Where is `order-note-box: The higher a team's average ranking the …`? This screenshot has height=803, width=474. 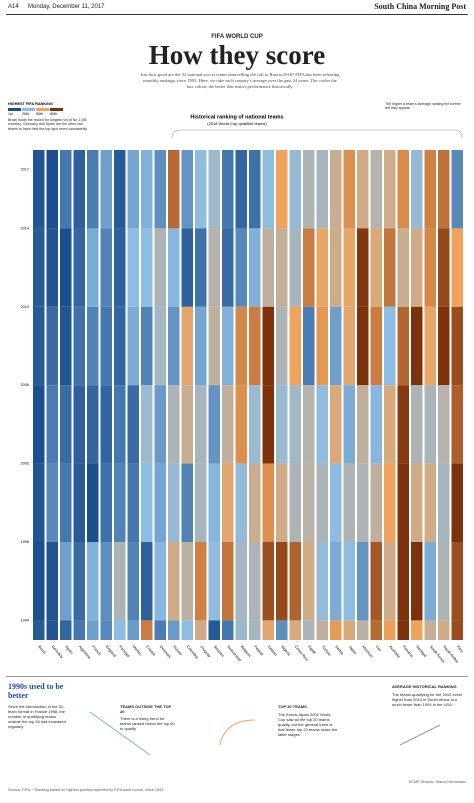 order-note-box: The higher a team's average ranking the … is located at coordinates (423, 106).